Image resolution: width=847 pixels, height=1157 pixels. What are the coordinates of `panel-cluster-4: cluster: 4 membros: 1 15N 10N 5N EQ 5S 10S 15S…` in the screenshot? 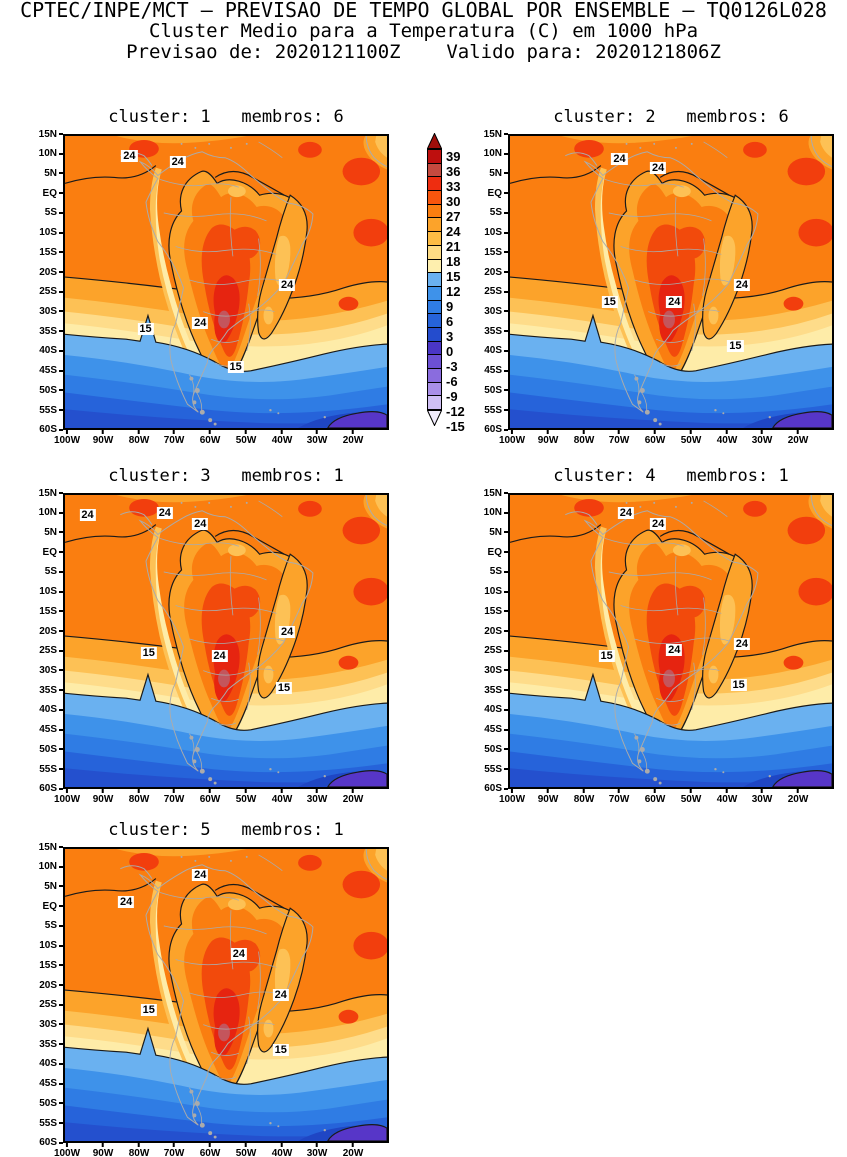 It's located at (660, 639).